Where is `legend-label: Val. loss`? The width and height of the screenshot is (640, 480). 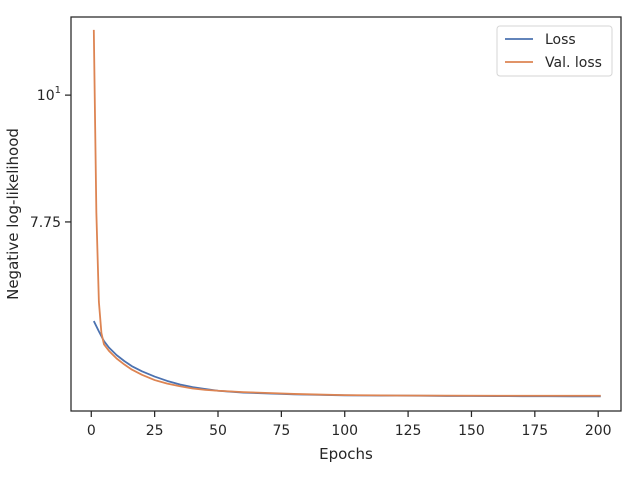 legend-label: Val. loss is located at coordinates (573, 63).